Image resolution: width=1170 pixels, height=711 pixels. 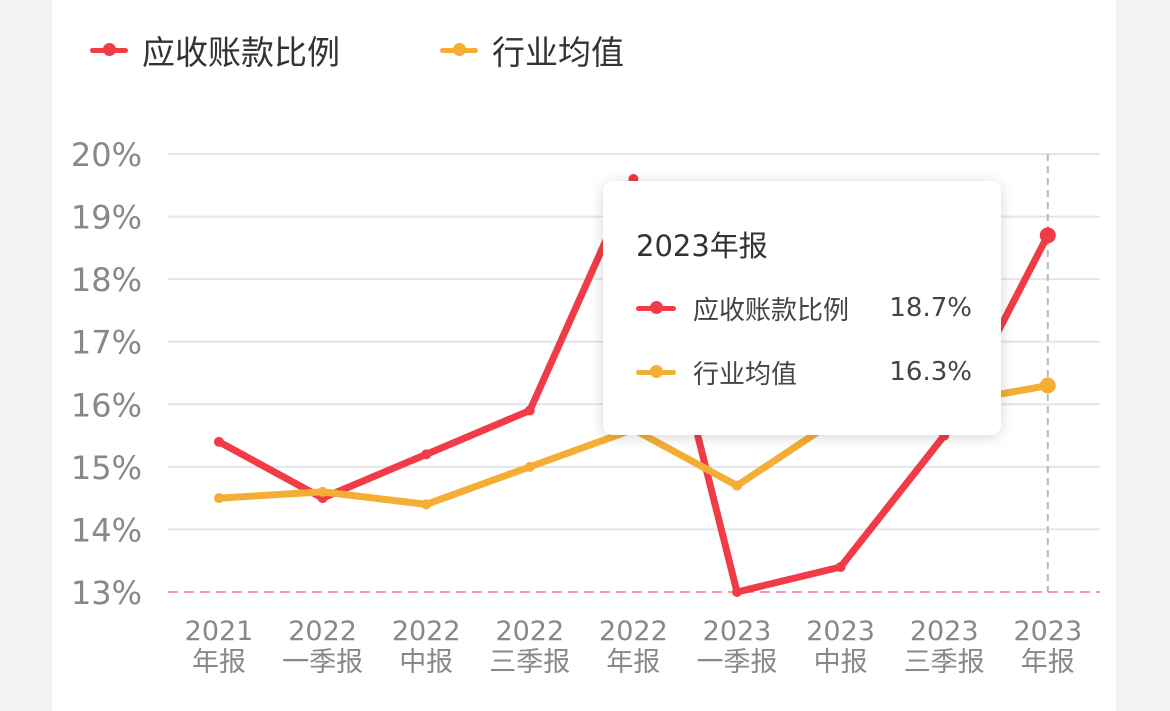 What do you see at coordinates (745, 374) in the screenshot?
I see `tooltip-name-industry-average: 行业均值` at bounding box center [745, 374].